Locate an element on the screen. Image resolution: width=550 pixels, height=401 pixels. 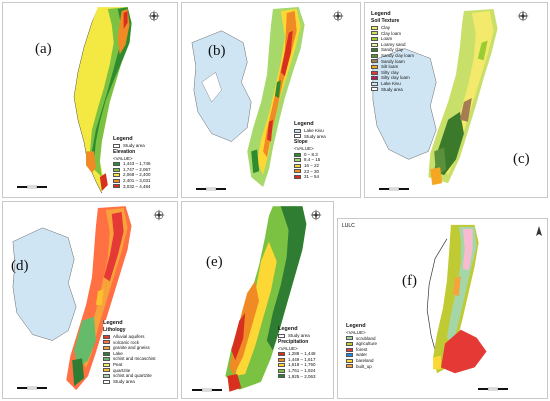
lulc-corner-label: LULC is located at coordinates (348, 226).